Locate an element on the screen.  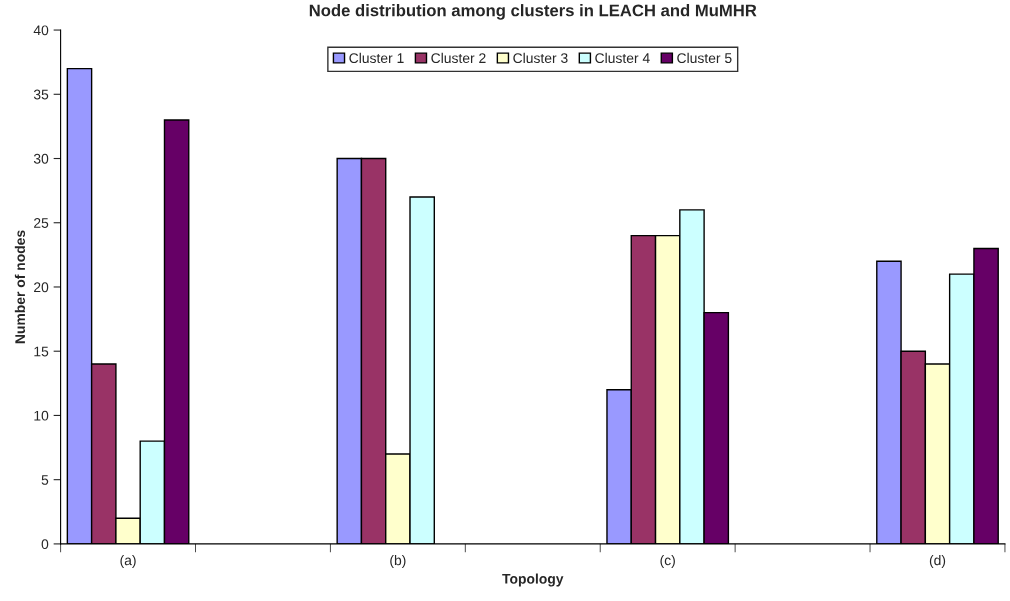
legend-label: Cluster 5 is located at coordinates (704, 58).